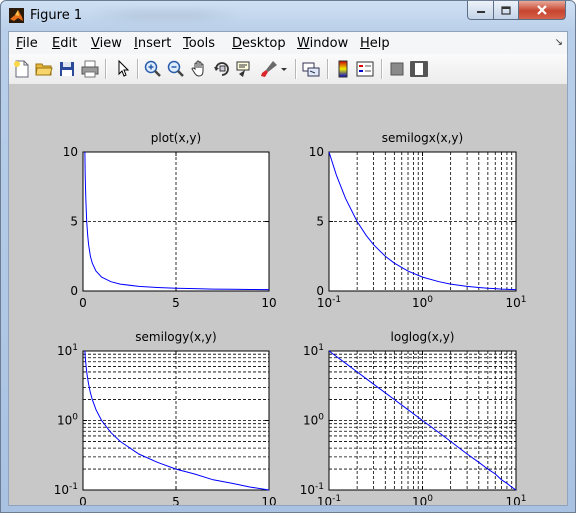 The image size is (576, 513). Describe the element at coordinates (365, 69) in the screenshot. I see `legend-icon` at that location.